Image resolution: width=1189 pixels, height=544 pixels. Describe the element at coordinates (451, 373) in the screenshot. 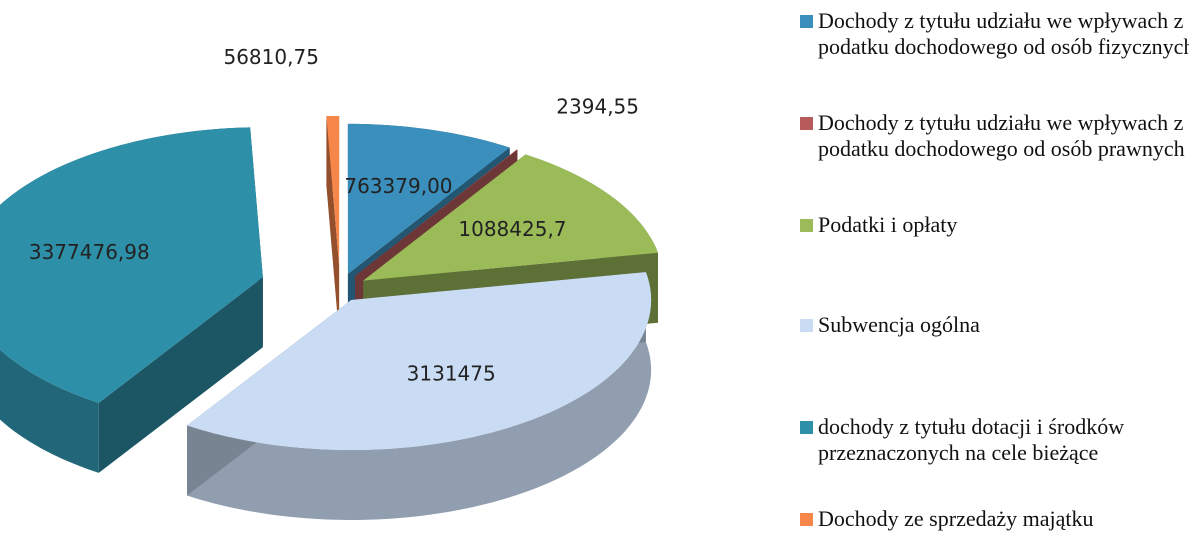

I see `data-label: 3131475` at that location.